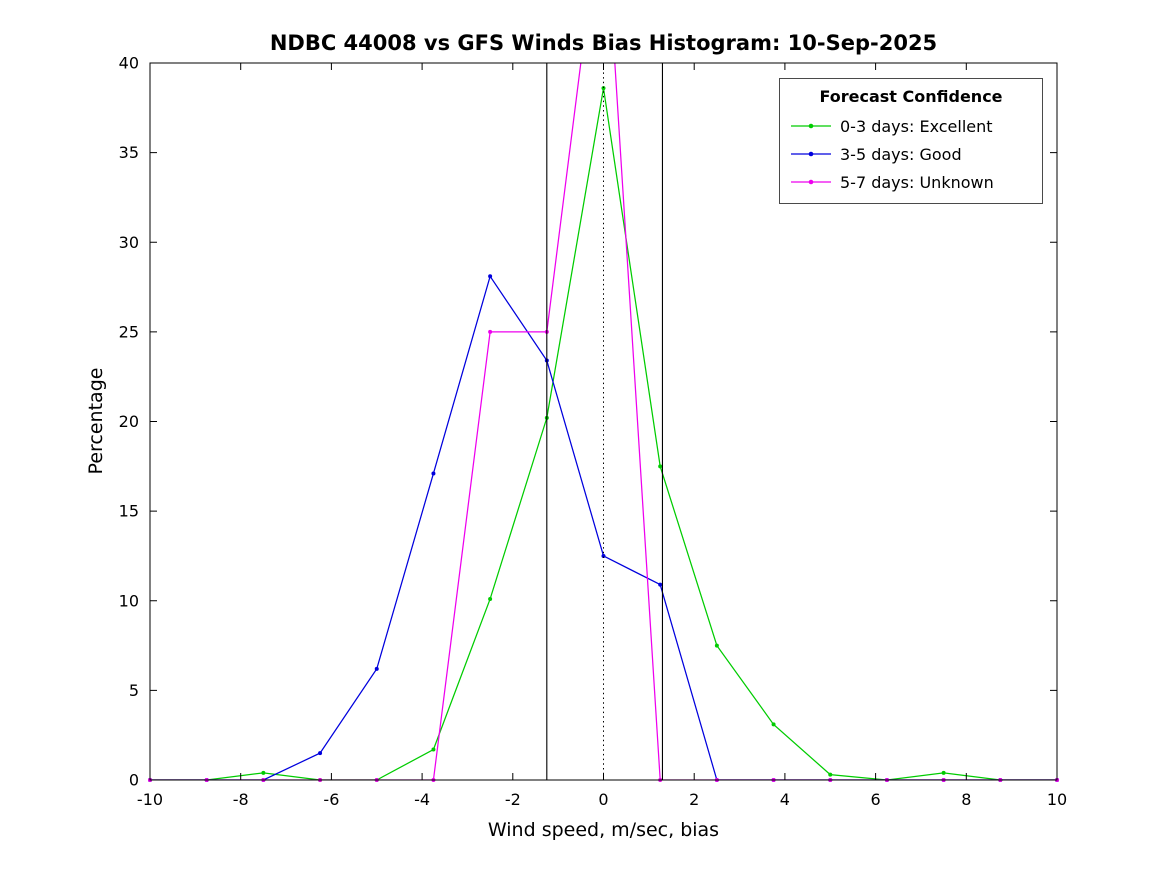  I want to click on x-tick-label: 4, so click(785, 799).